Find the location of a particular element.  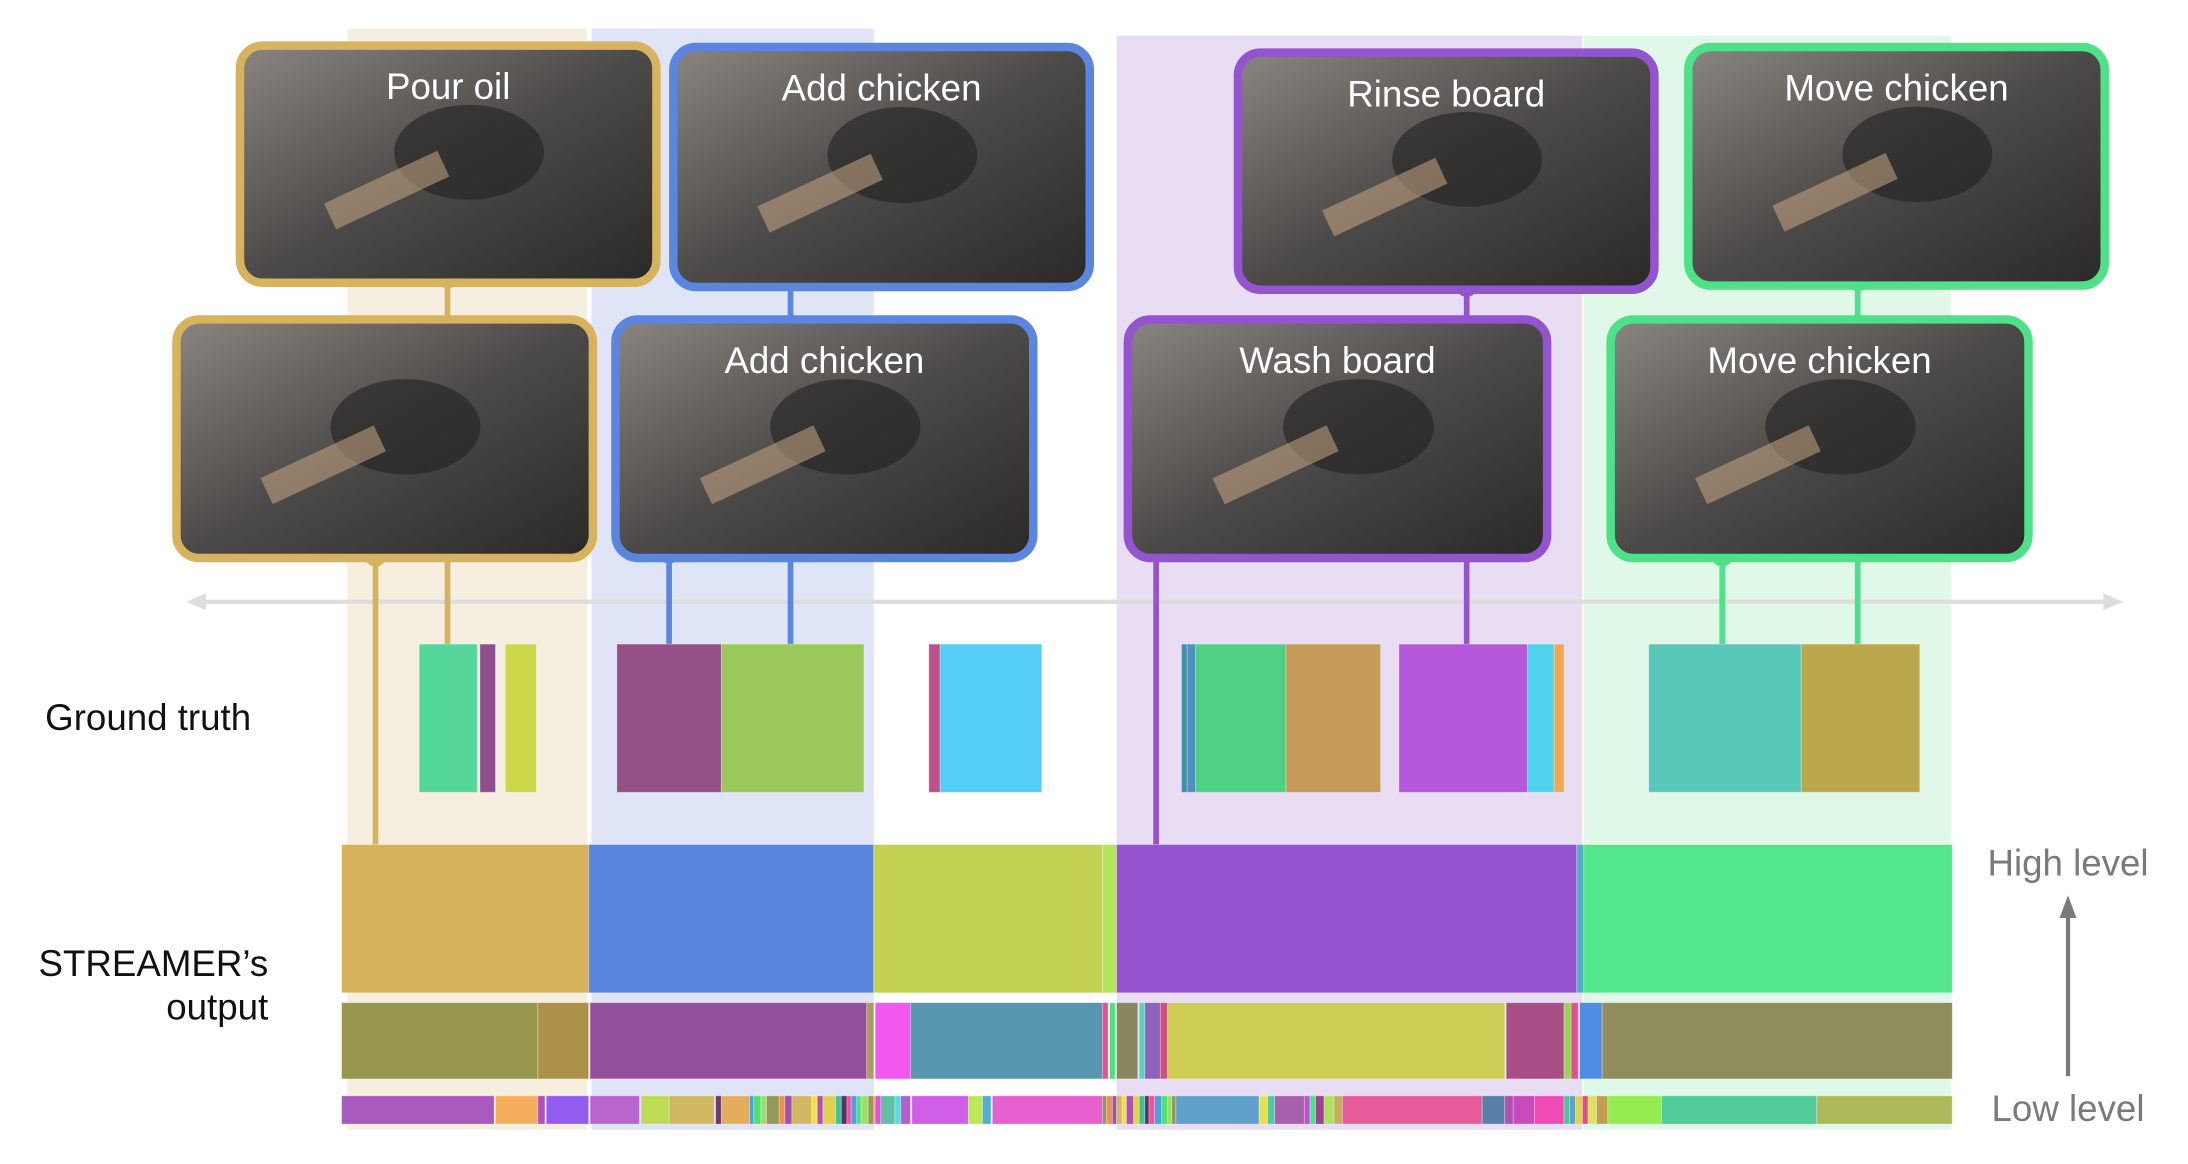

streamer-output-label-line2: output is located at coordinates (217, 1007).